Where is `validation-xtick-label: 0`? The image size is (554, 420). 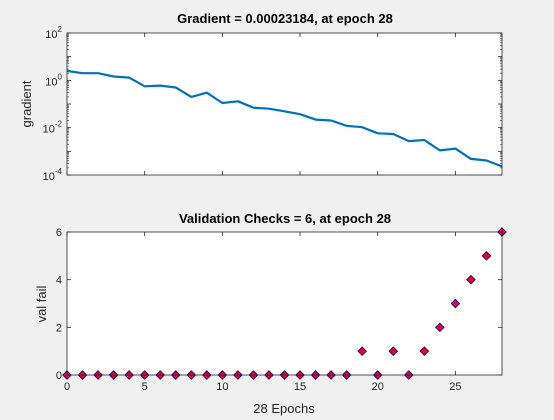
validation-xtick-label: 0 is located at coordinates (67, 387).